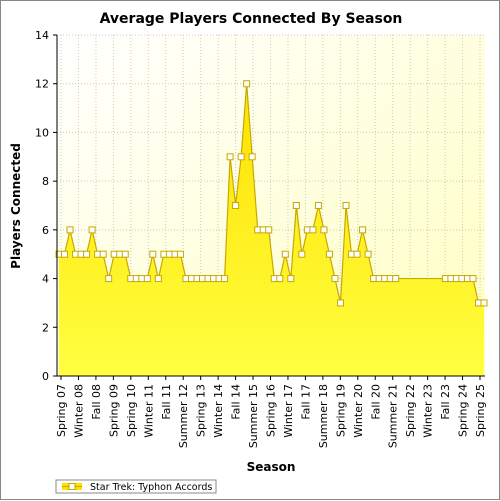 This screenshot has width=500, height=501. What do you see at coordinates (358, 411) in the screenshot?
I see `x-tick-label: Winter 20` at bounding box center [358, 411].